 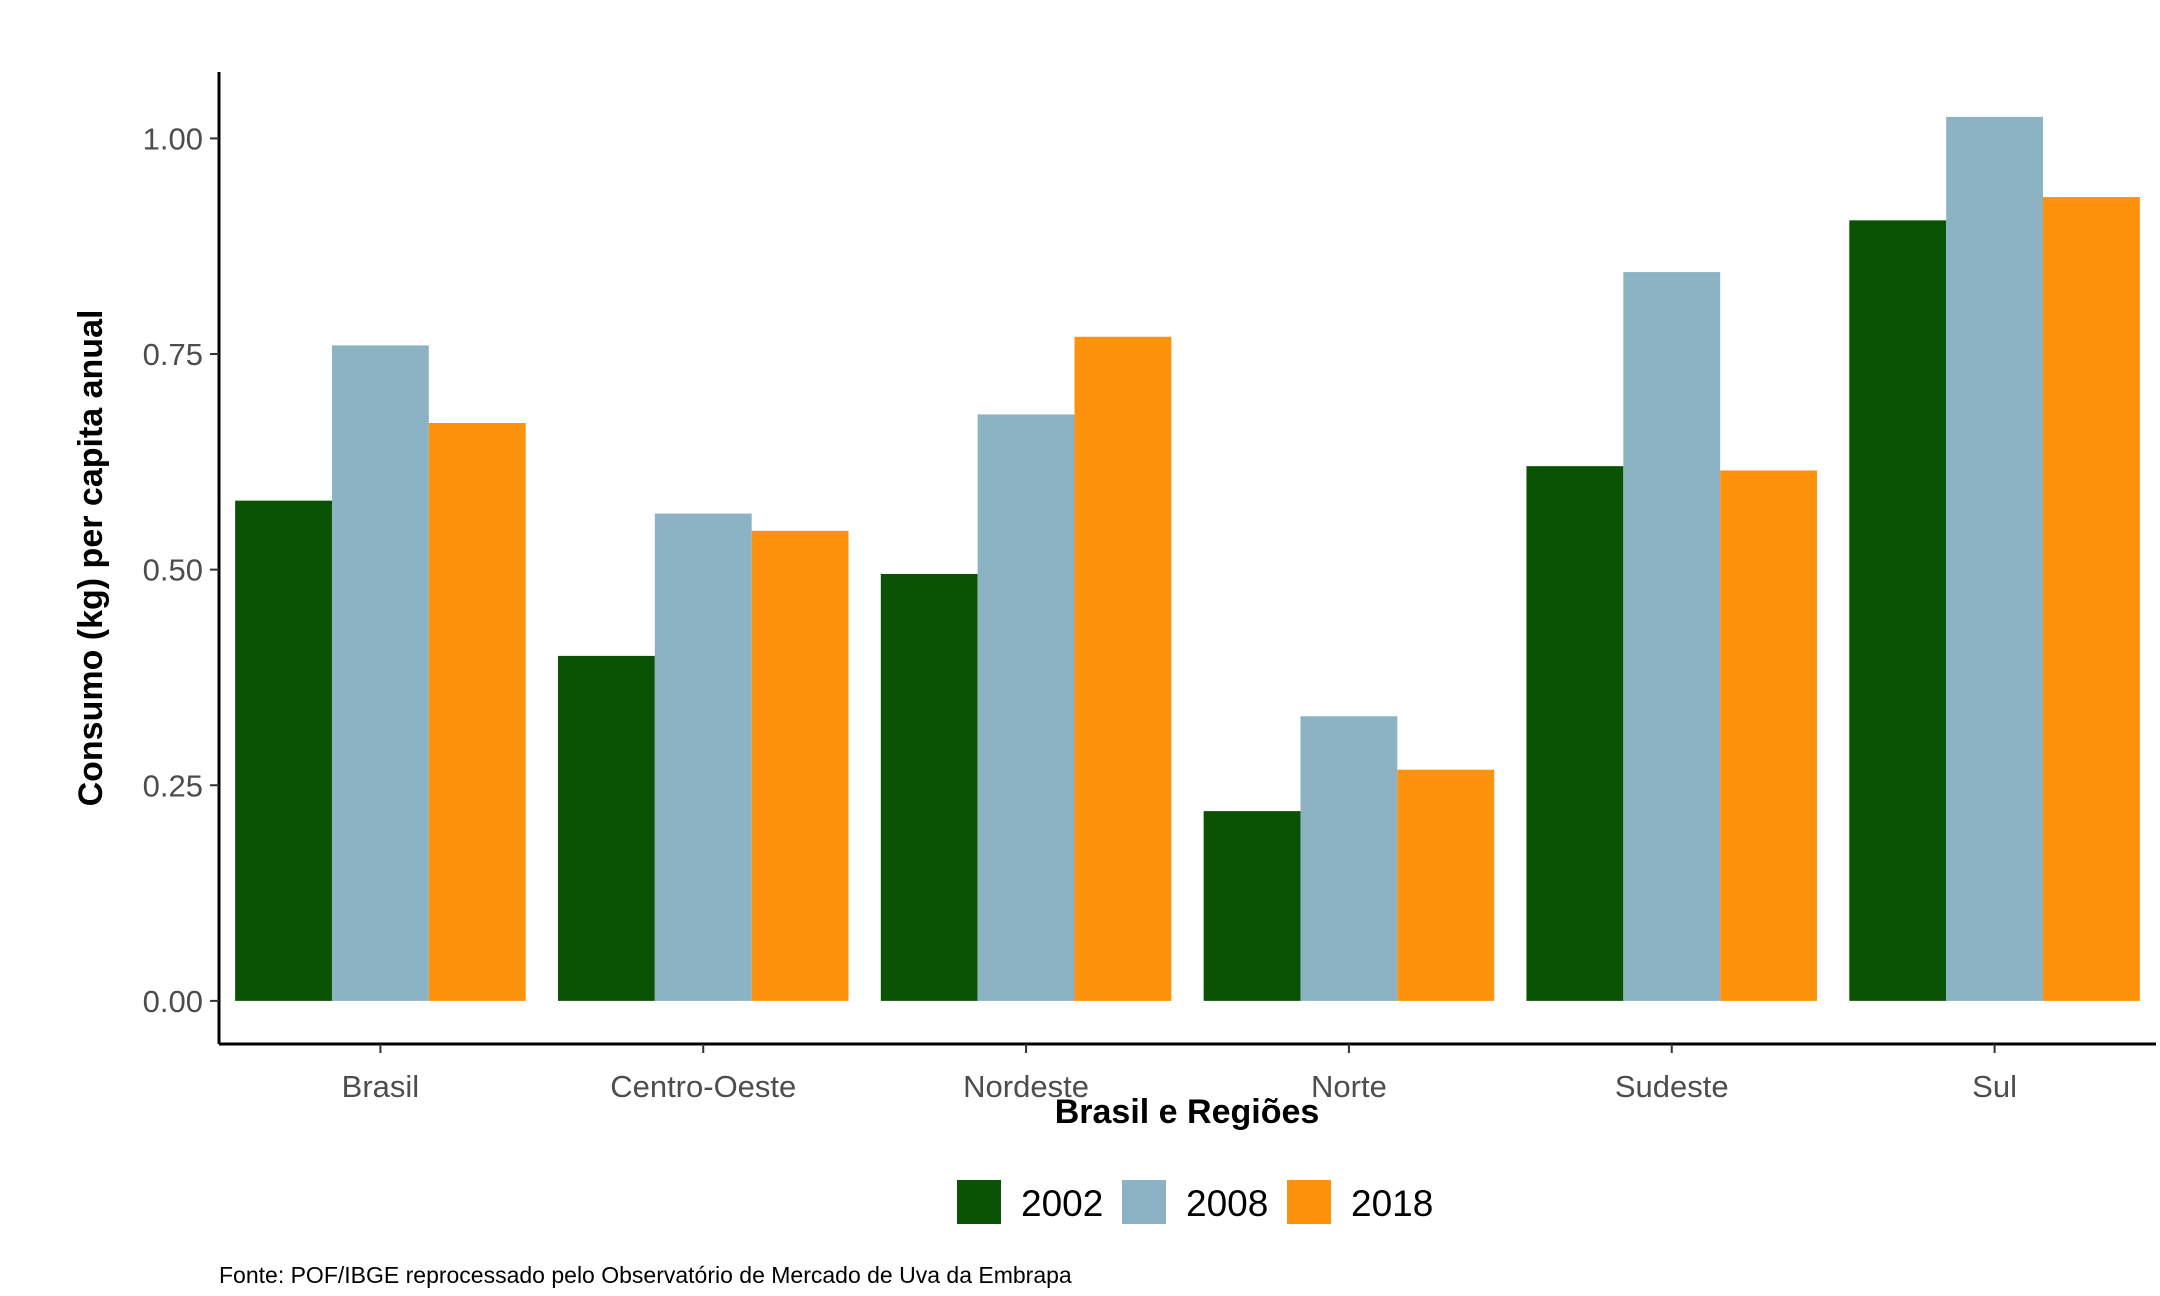 I want to click on bar-sudeste-2002, so click(x=1575, y=733).